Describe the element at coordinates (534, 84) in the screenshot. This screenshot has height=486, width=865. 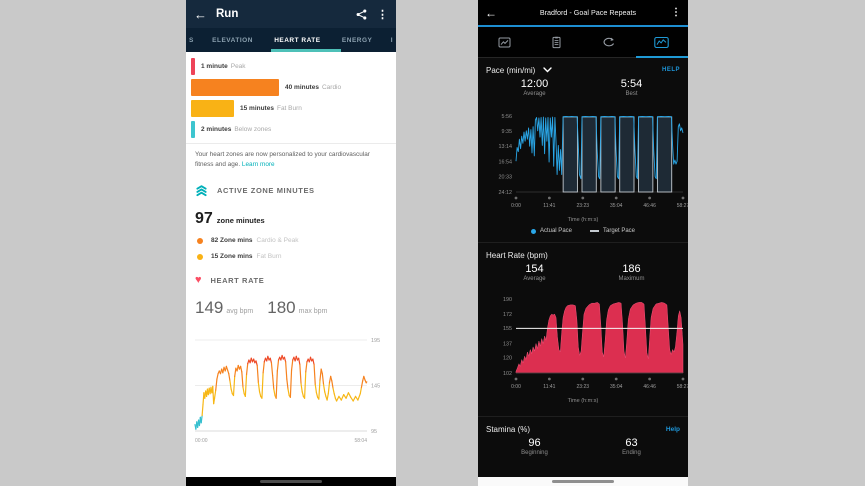
I see `pace-average-value: 12:00` at that location.